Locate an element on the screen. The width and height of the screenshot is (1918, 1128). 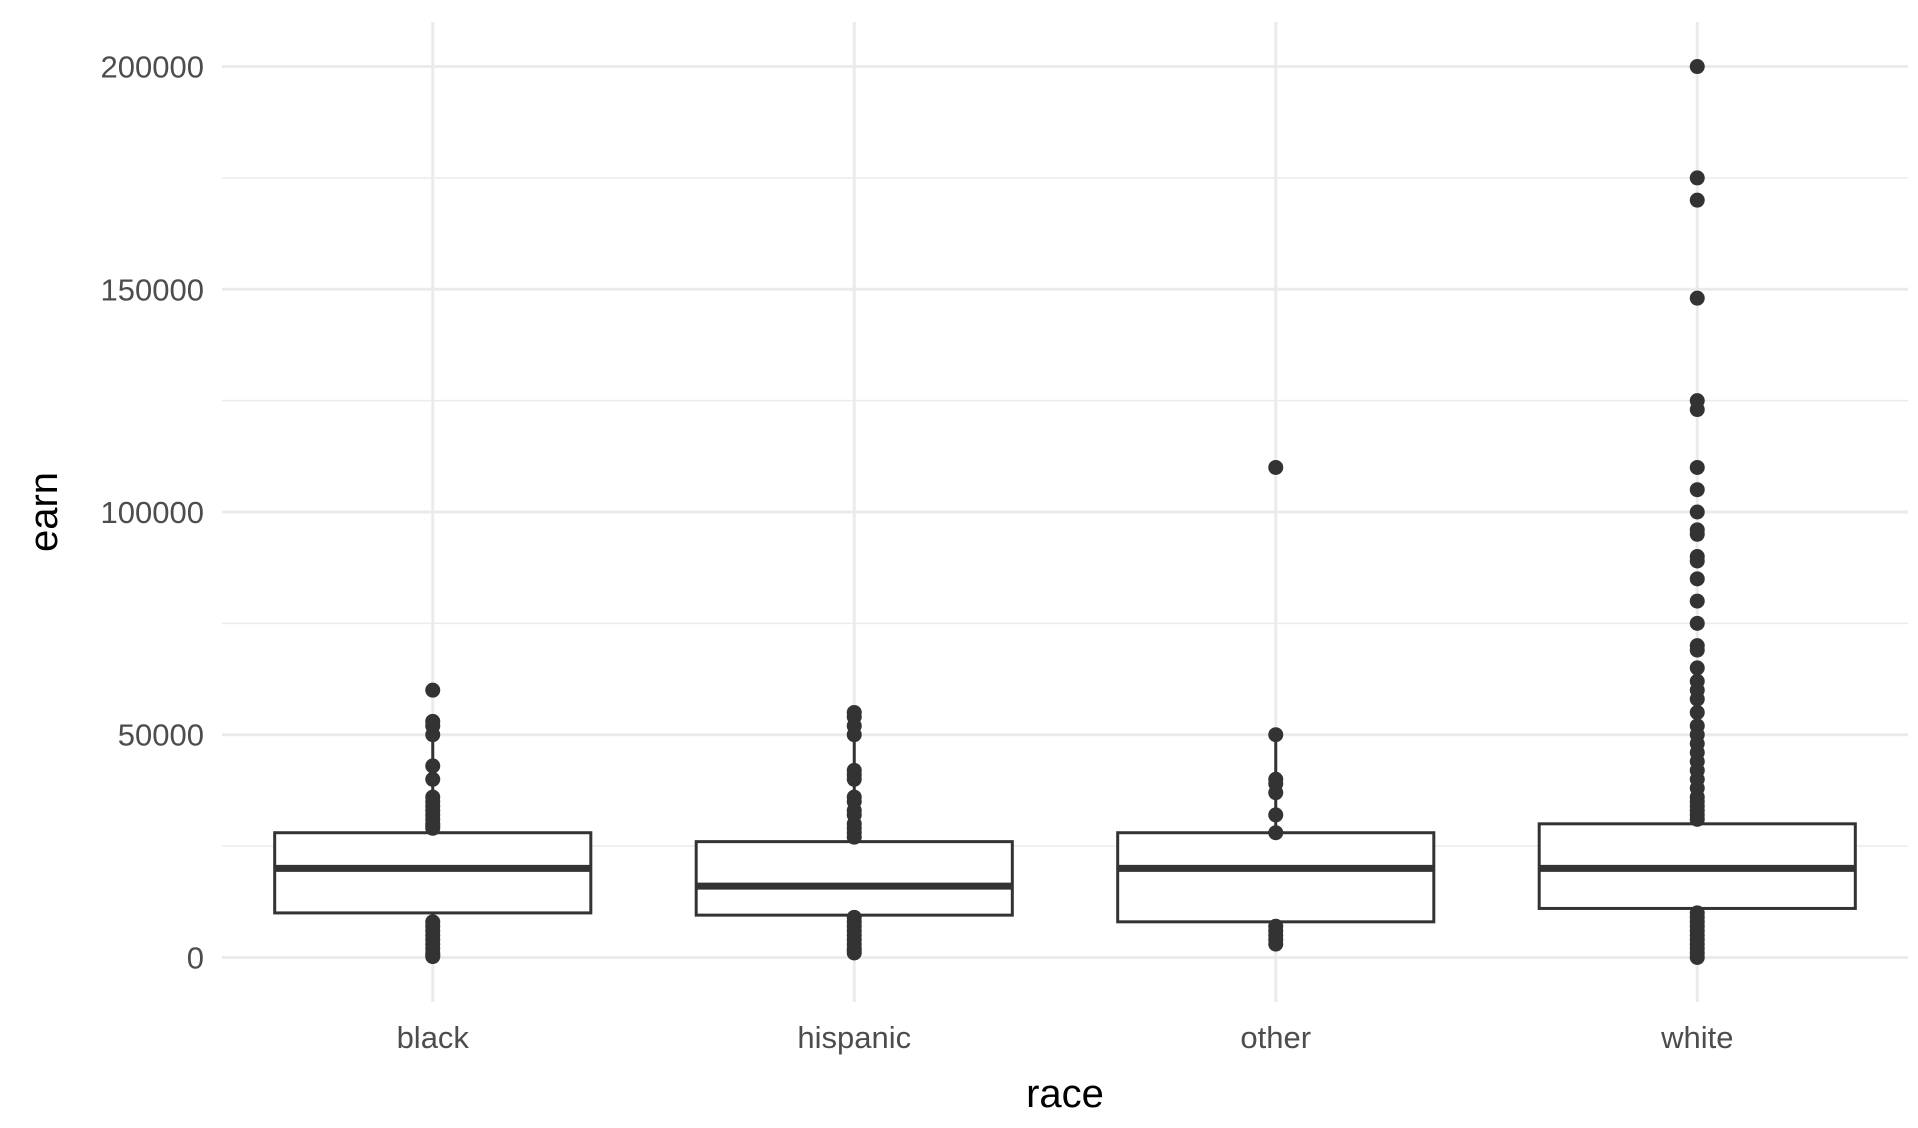
box-group-white is located at coordinates (1697, 512).